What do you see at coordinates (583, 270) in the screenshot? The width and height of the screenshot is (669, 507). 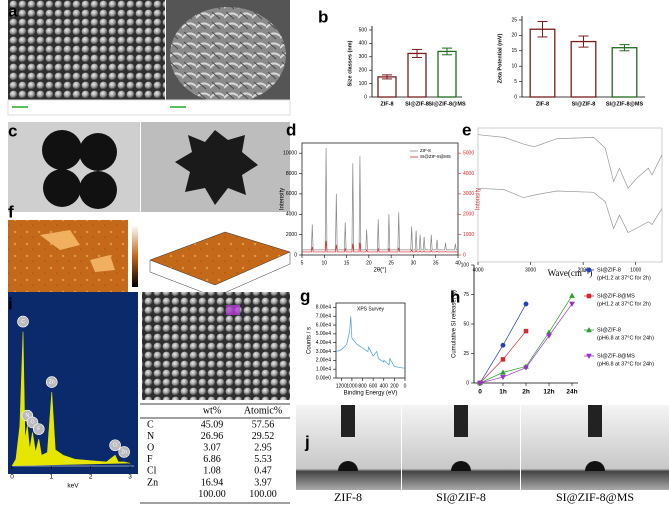 I see `x-tick-label: 2000` at bounding box center [583, 270].